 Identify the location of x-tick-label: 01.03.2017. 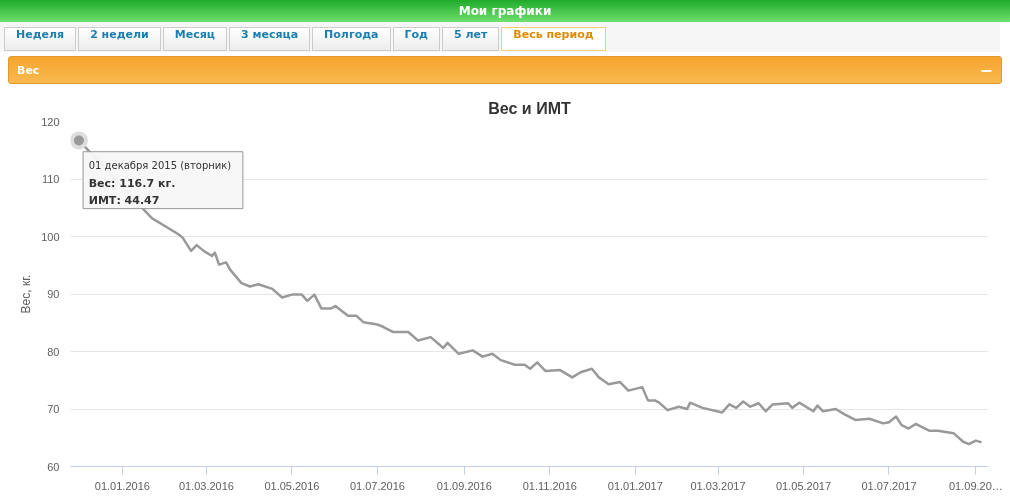
(718, 485).